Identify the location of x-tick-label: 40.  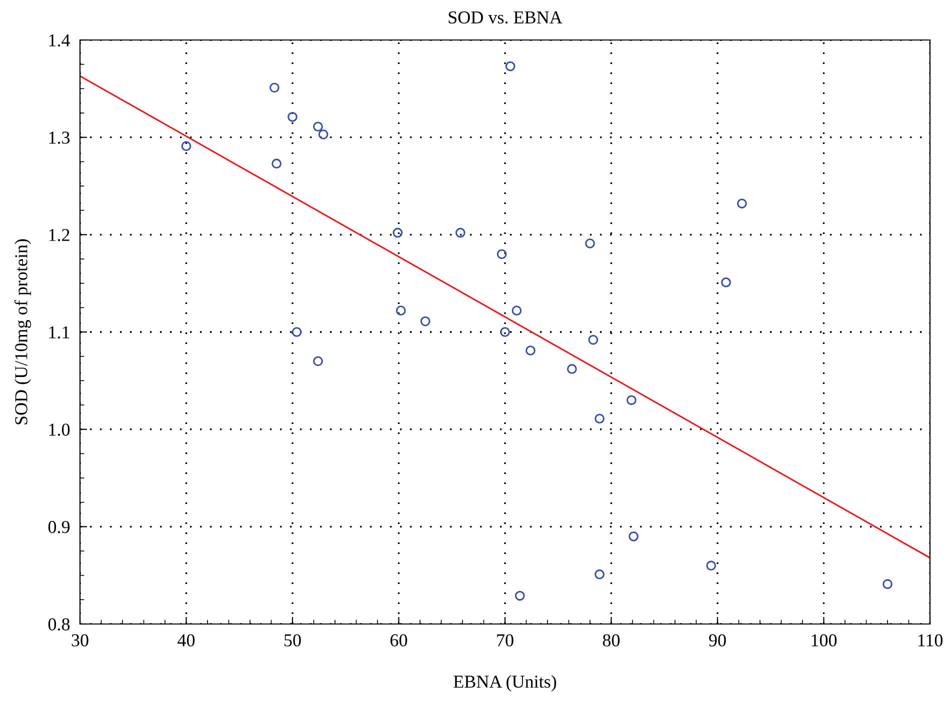
(186, 640).